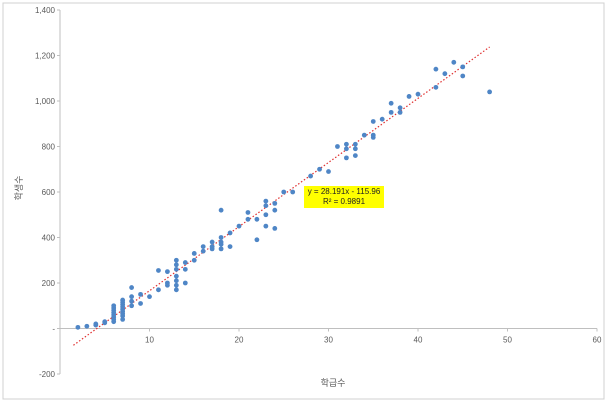 The width and height of the screenshot is (608, 402). What do you see at coordinates (49, 192) in the screenshot?
I see `y-tick-label: 600` at bounding box center [49, 192].